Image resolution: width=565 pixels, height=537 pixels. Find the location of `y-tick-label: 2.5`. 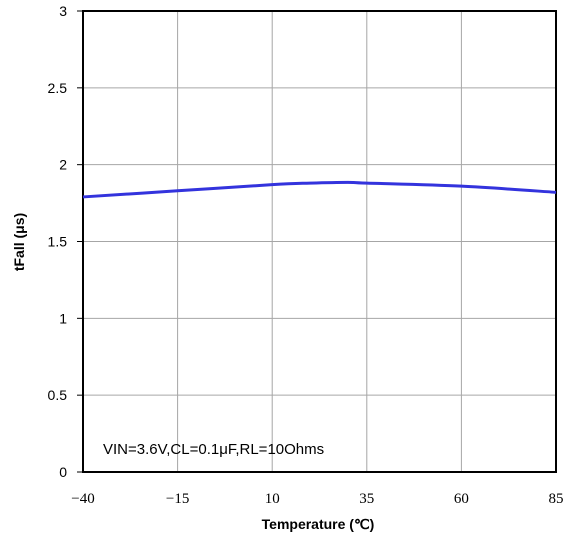

y-tick-label: 2.5 is located at coordinates (58, 88).